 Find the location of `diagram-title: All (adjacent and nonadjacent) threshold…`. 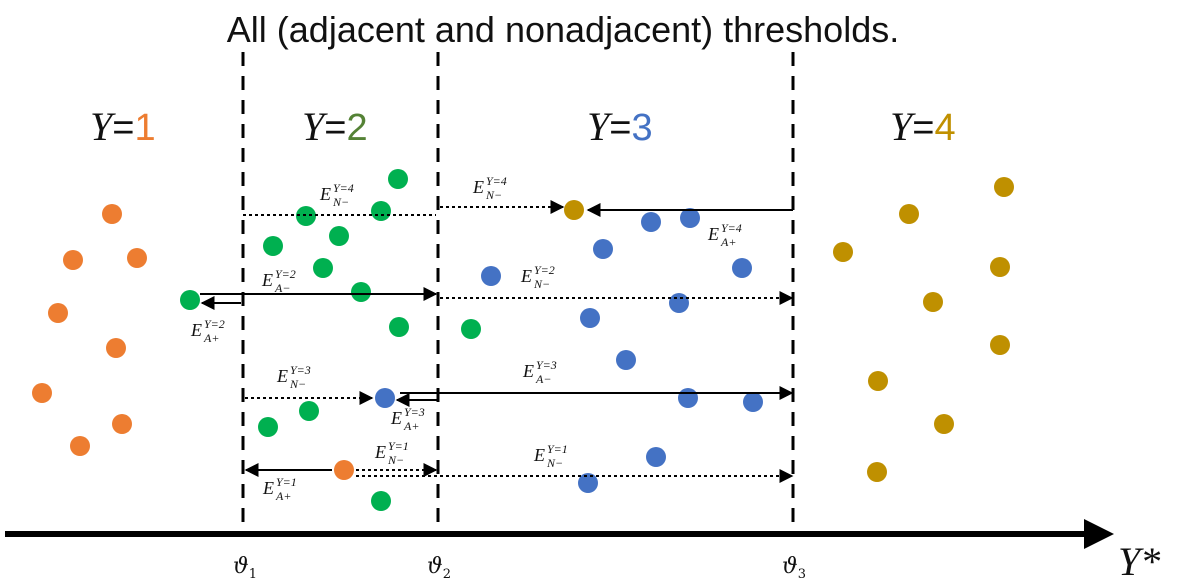

diagram-title: All (adjacent and nonadjacent) threshold… is located at coordinates (563, 29).